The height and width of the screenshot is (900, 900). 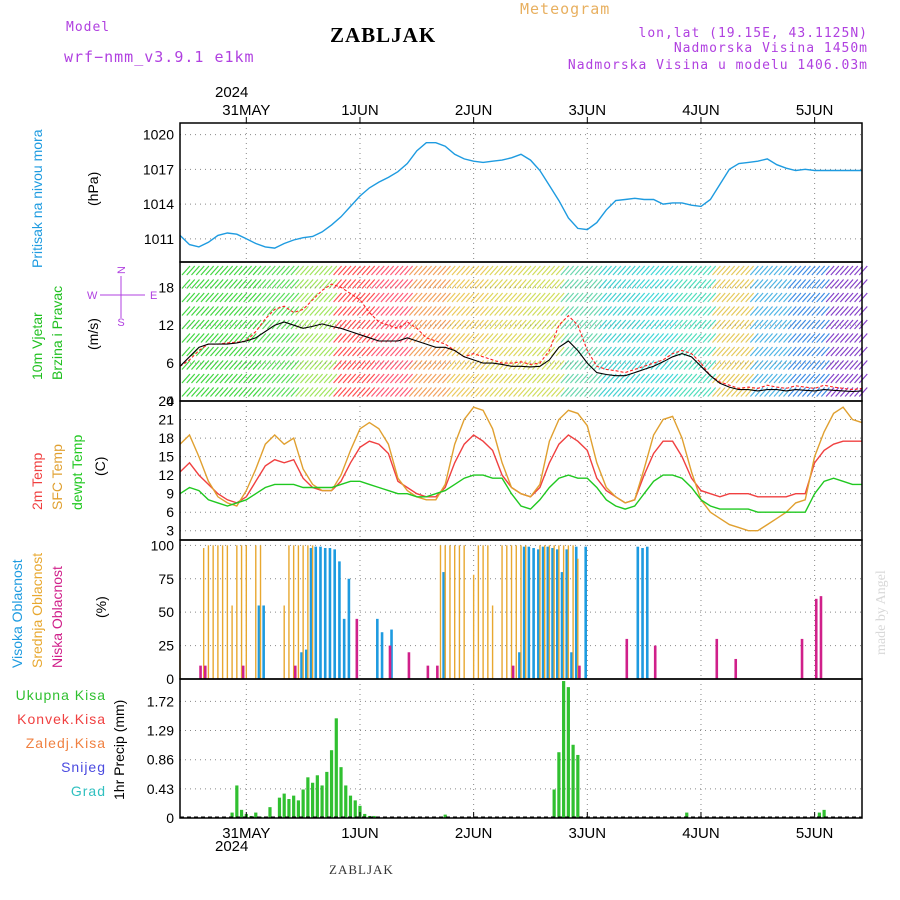 I want to click on pressure-panel, so click(x=521, y=192).